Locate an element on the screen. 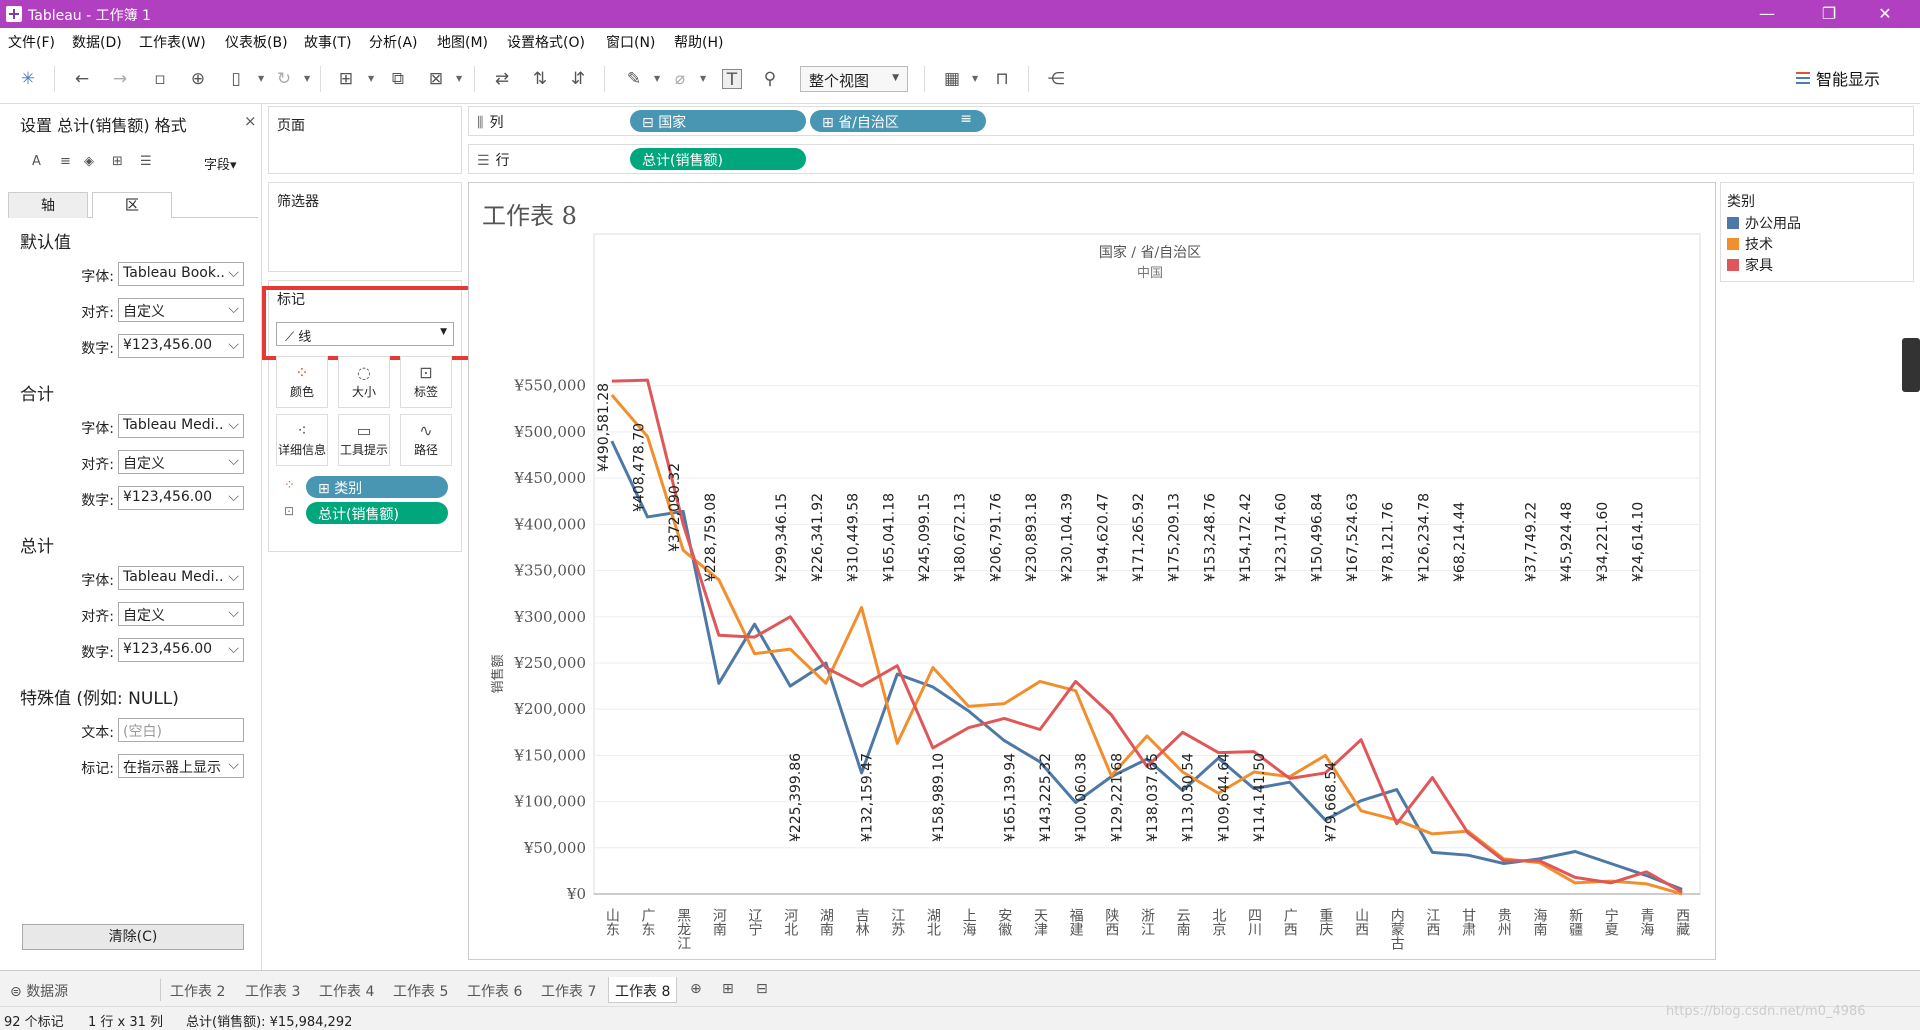 The image size is (1920, 1030). color-button: ⁘ 颜色 is located at coordinates (302, 382).